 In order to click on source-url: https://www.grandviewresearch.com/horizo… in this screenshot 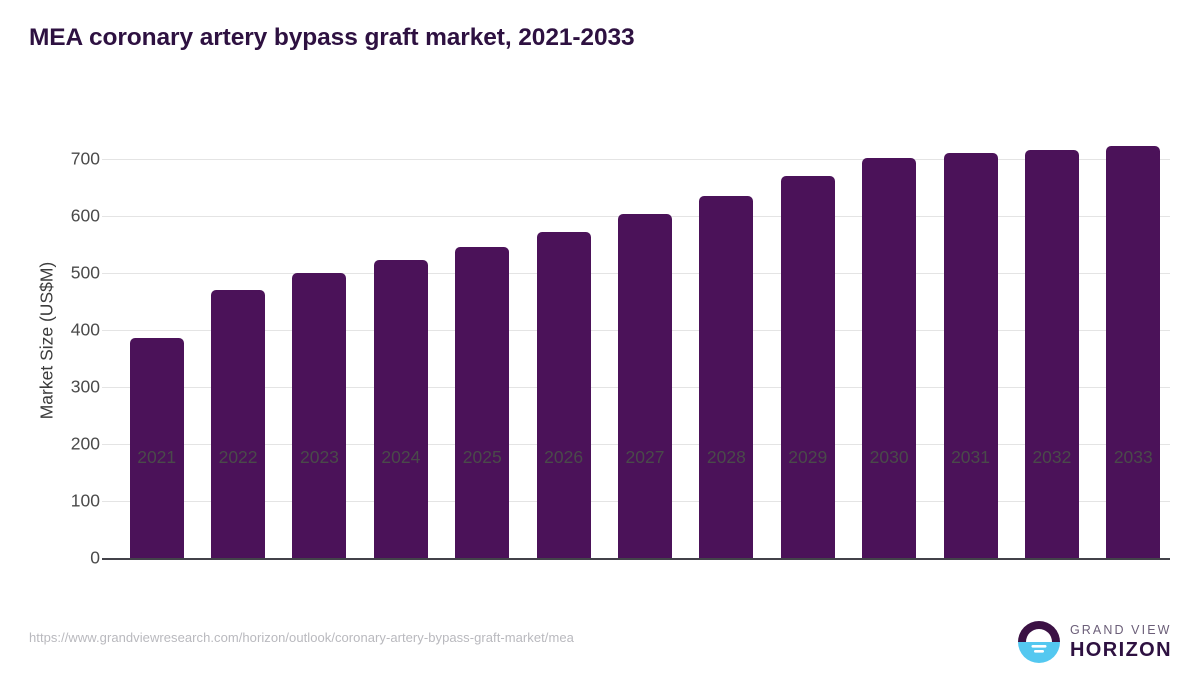, I will do `click(301, 637)`.